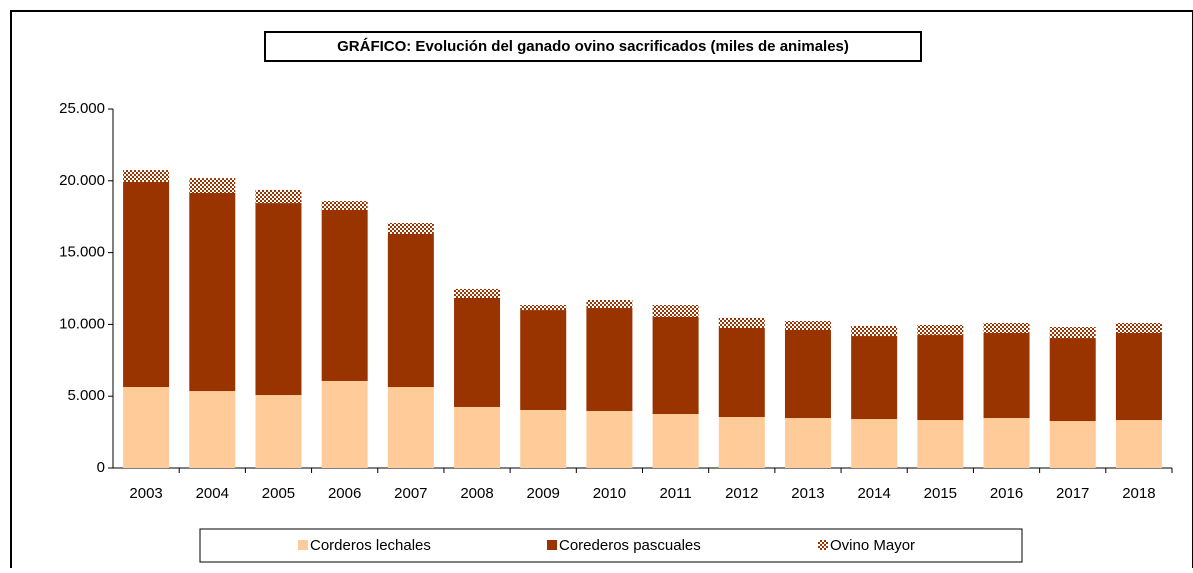 The width and height of the screenshot is (1193, 573). Describe the element at coordinates (940, 493) in the screenshot. I see `x-tick-label: 2015` at that location.